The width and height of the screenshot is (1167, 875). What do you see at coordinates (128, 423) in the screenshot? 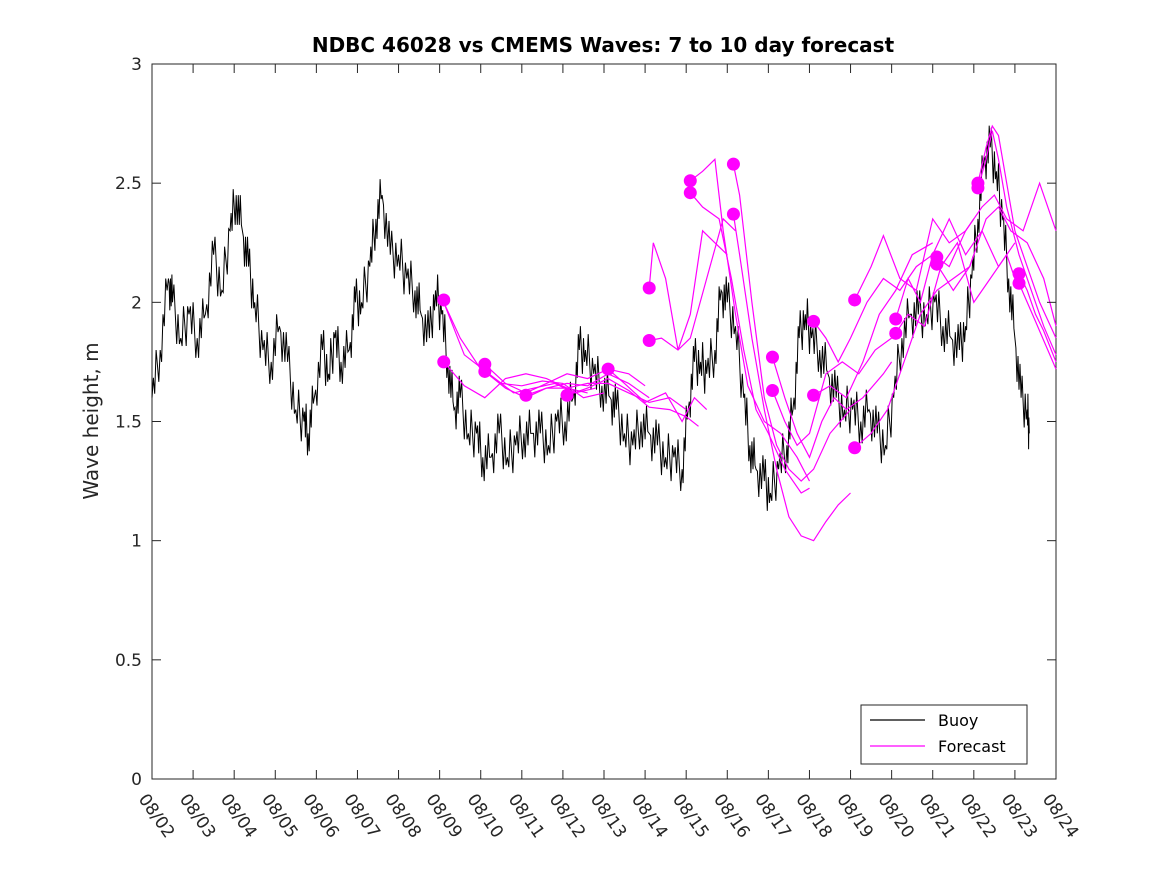
I see `y-tick-label: 1.5` at bounding box center [128, 423].